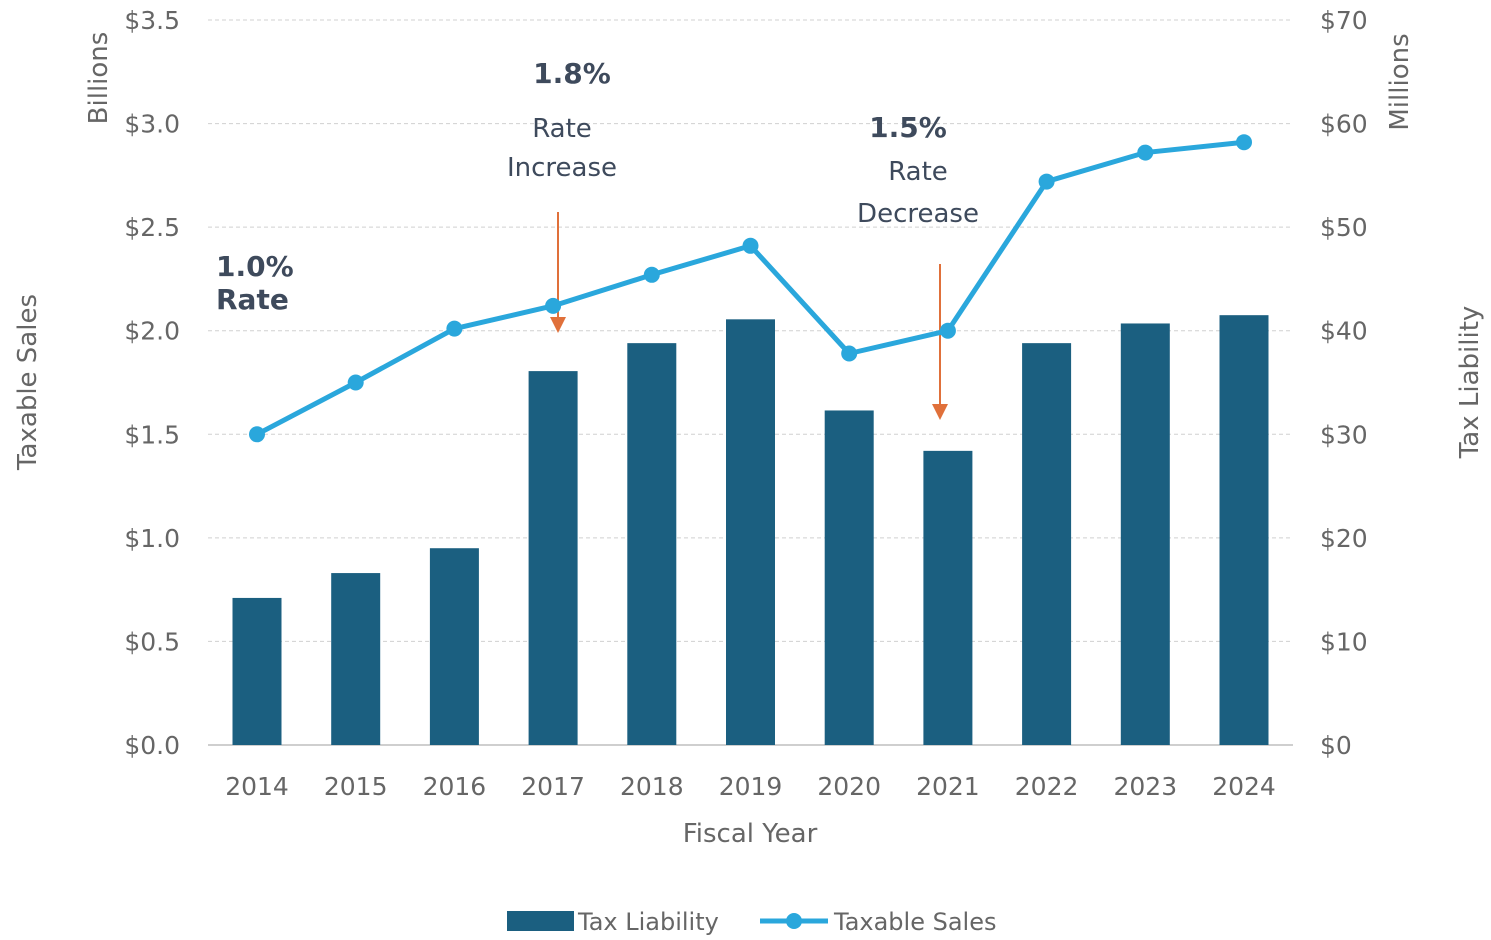  Describe the element at coordinates (540, 921) in the screenshot. I see `legend-swatch-tax-liability` at that location.